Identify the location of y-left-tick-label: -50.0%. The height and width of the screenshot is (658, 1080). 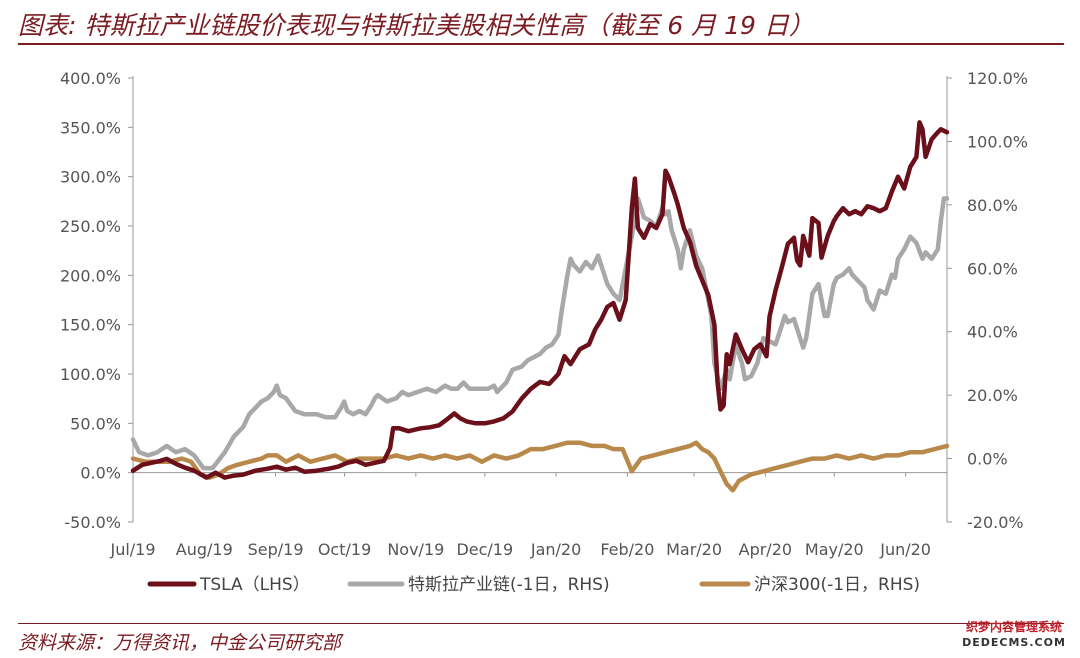
(92, 522).